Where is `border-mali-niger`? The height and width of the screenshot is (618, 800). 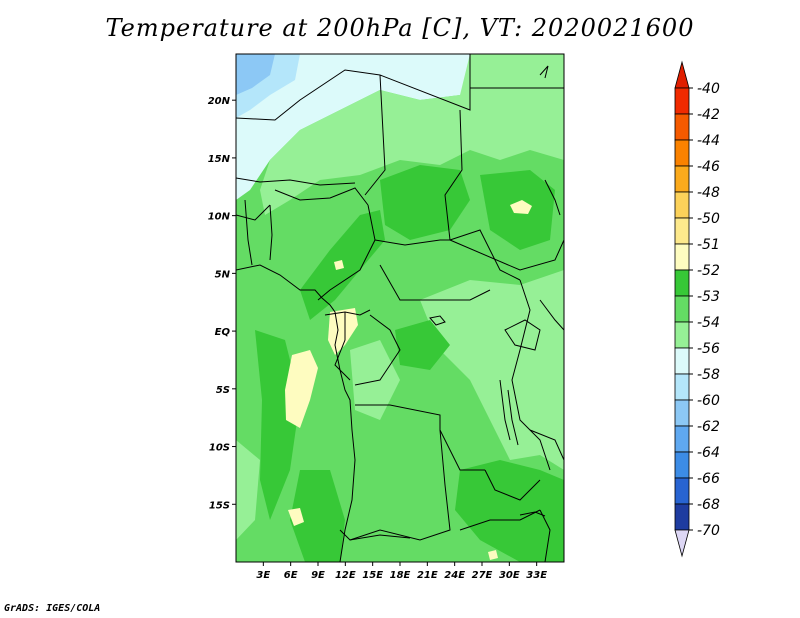
border-mali-niger is located at coordinates (296, 181).